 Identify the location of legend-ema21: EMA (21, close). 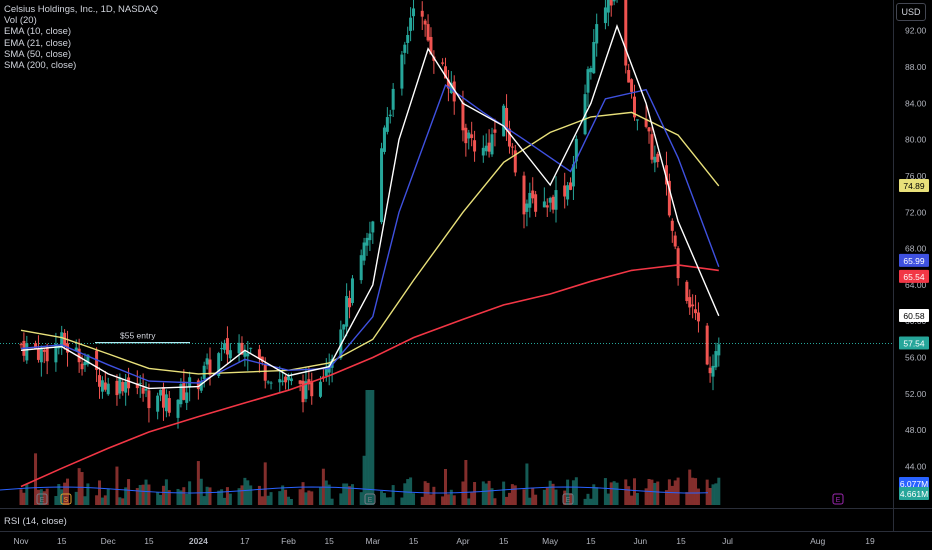
(38, 43).